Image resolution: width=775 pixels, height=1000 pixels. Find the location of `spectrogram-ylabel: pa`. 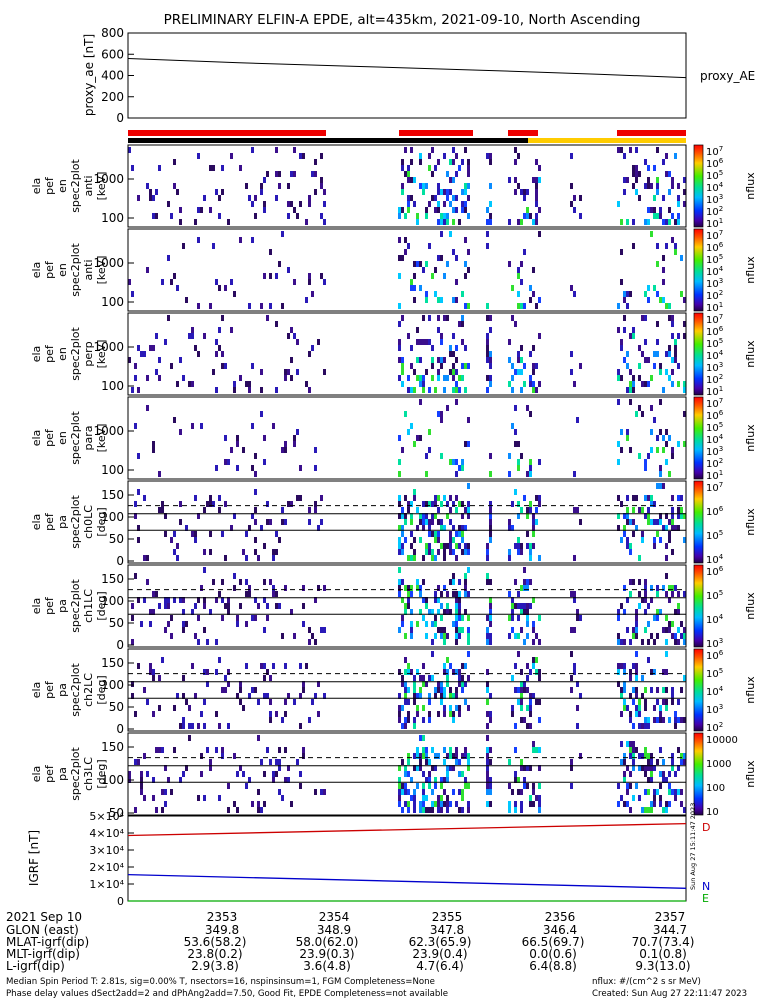

spectrogram-ylabel: pa is located at coordinates (62, 522).